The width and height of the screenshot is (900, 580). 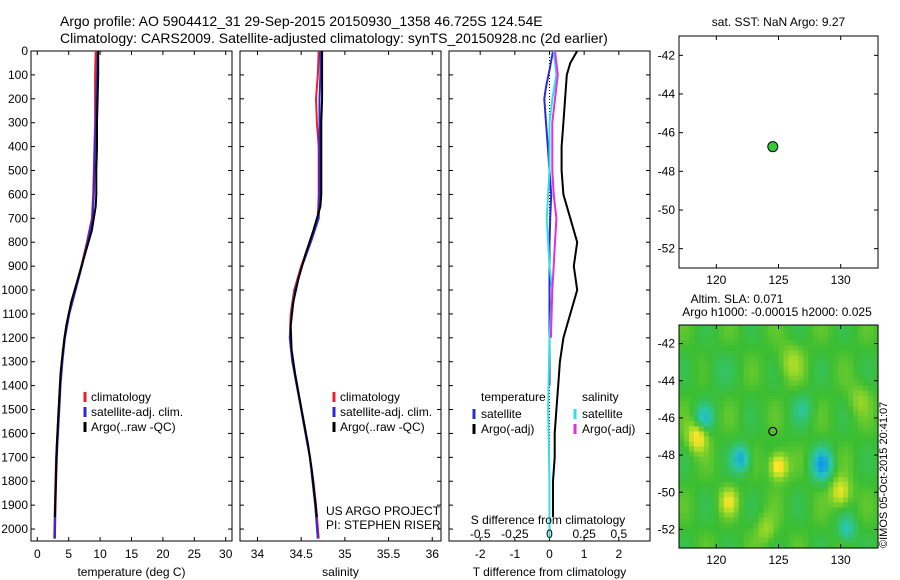 I want to click on sst-map-ytick-label: -42, so click(x=667, y=55).